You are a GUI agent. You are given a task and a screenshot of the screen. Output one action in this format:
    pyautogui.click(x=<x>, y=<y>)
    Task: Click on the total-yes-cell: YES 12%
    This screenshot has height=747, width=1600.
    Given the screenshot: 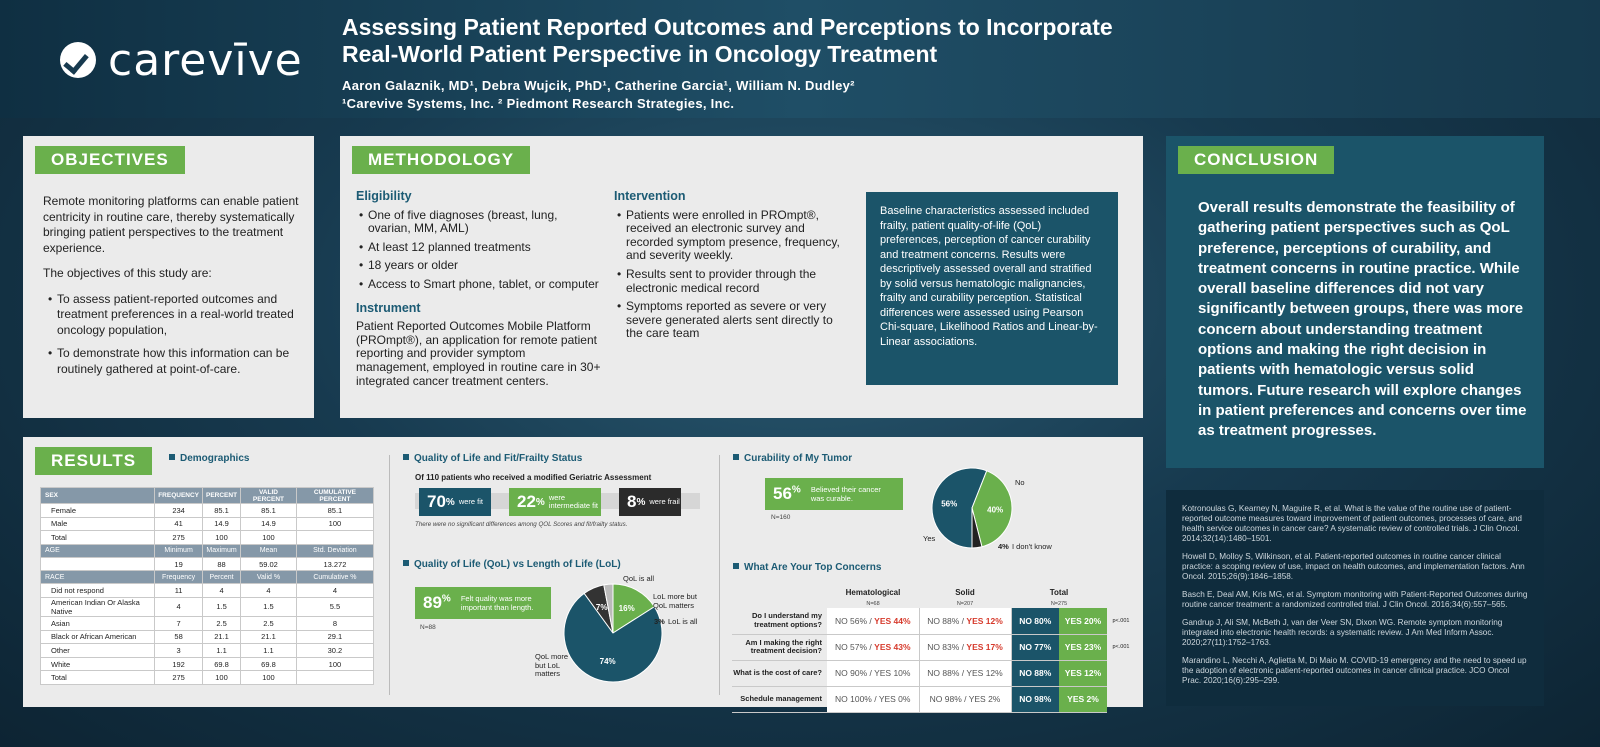 What is the action you would take?
    pyautogui.click(x=1083, y=673)
    